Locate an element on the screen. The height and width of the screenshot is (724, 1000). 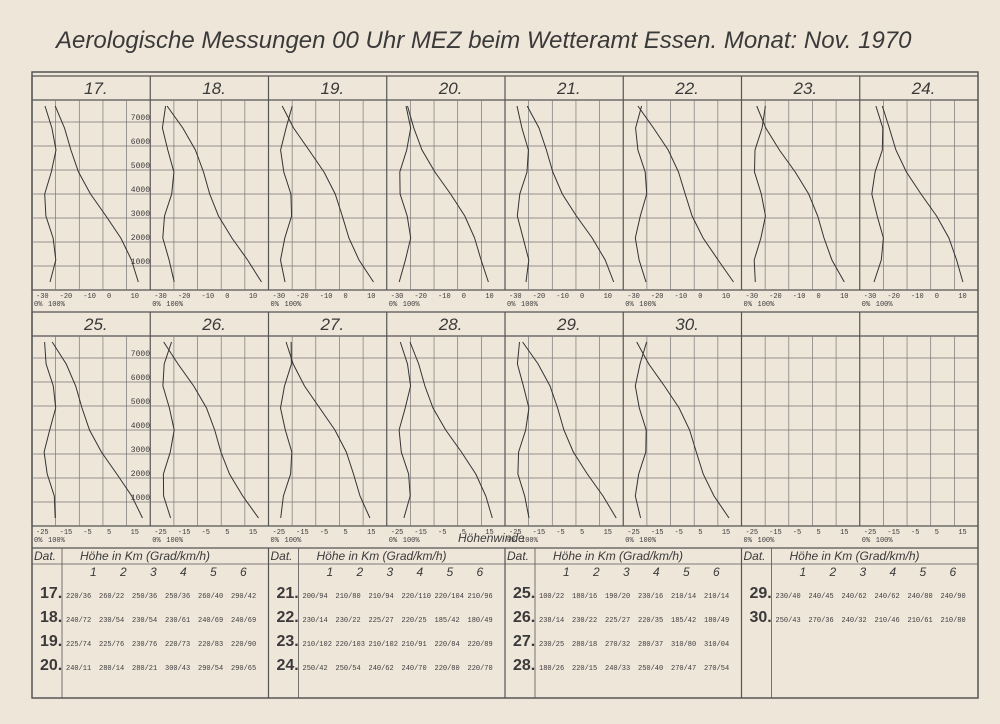
day-label: 23. is located at coordinates (805, 88).